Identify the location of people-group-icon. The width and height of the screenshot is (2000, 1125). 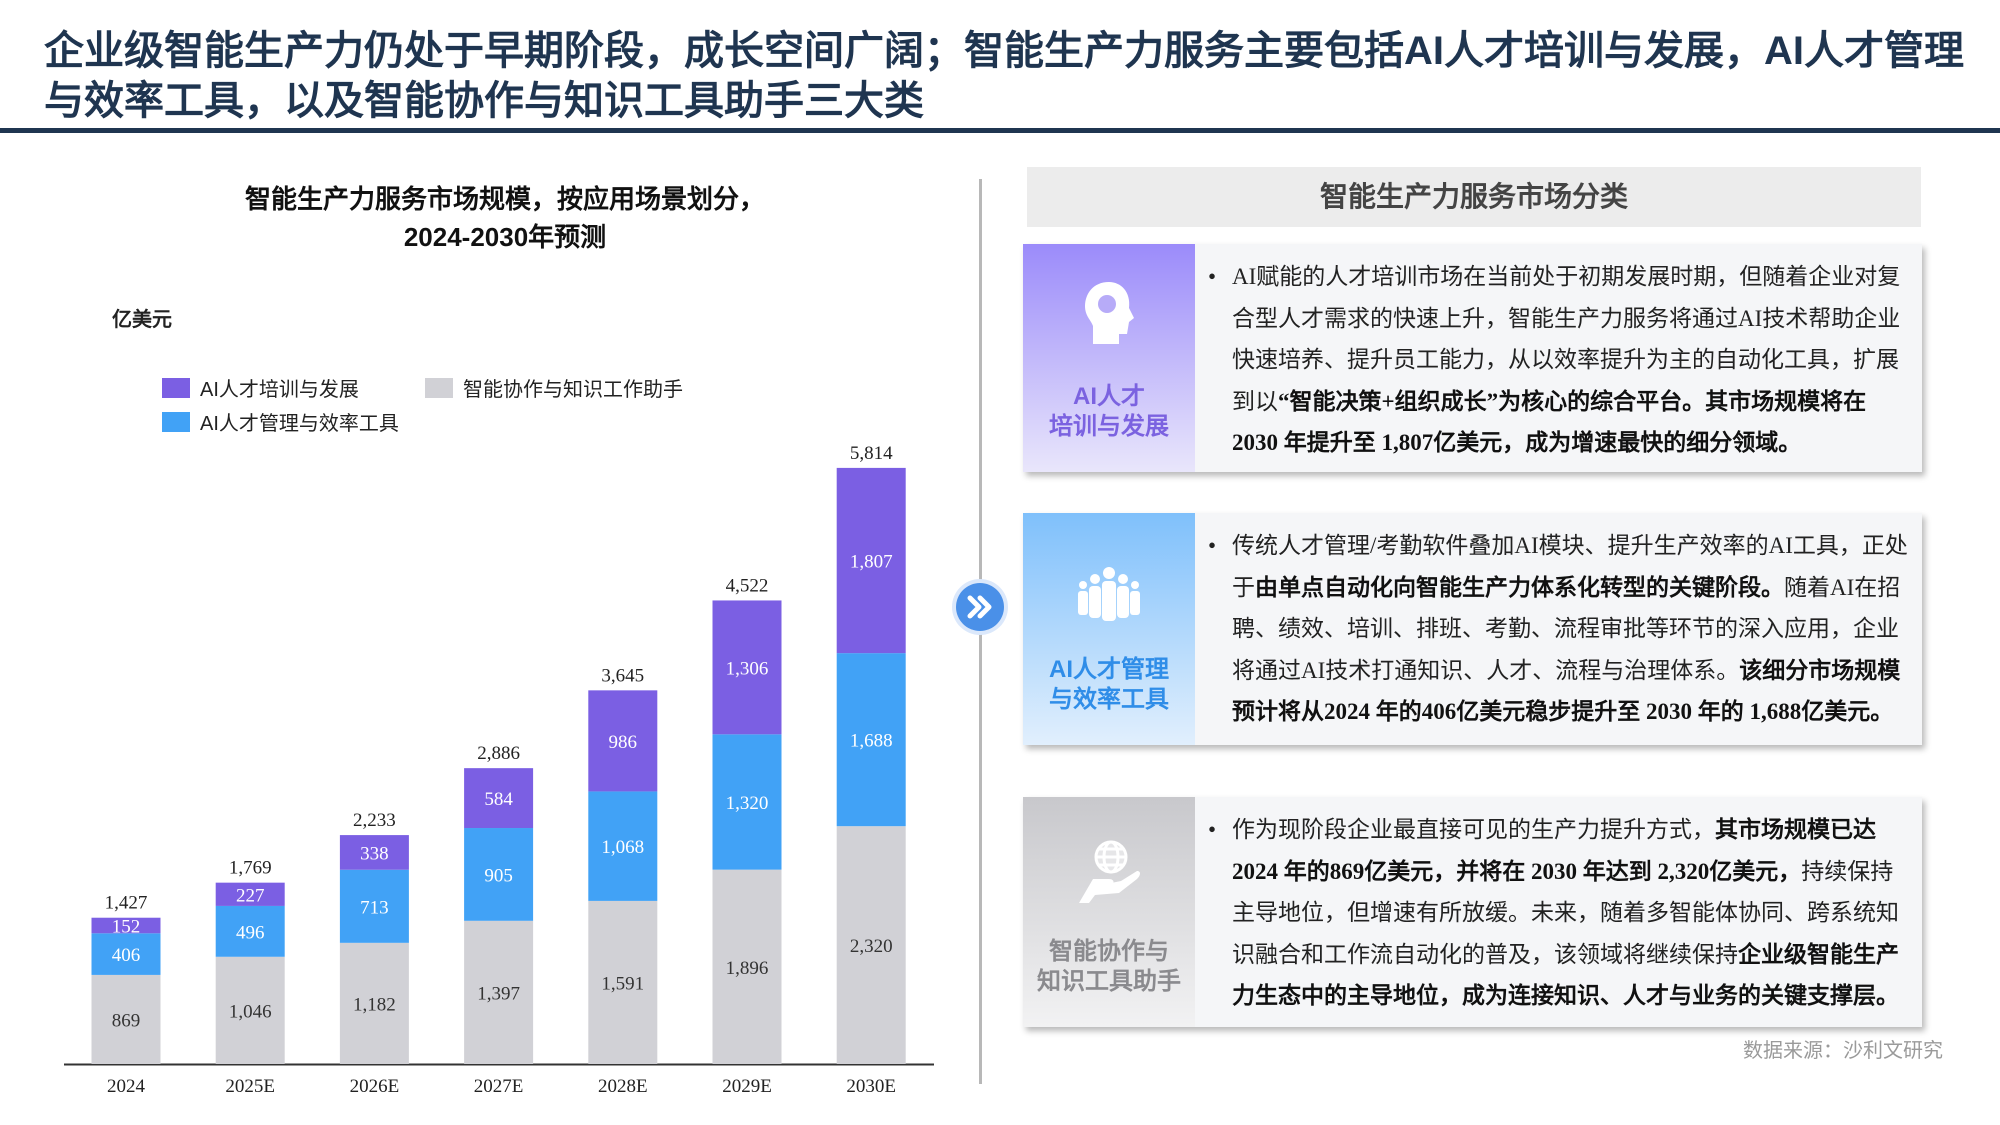
(1109, 594).